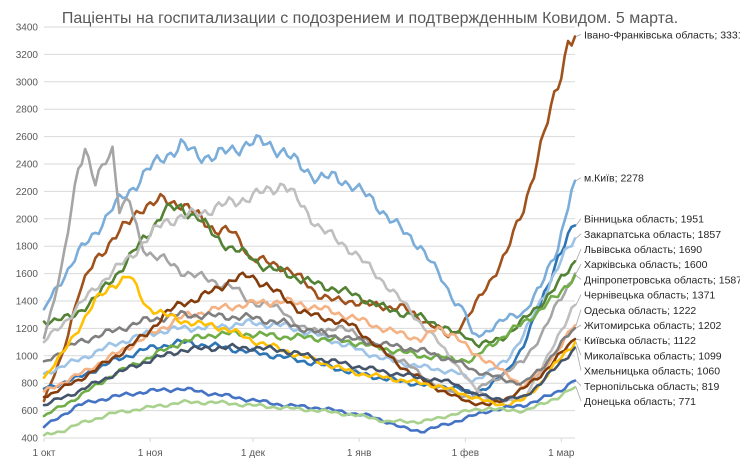 This screenshot has width=740, height=463. Describe the element at coordinates (640, 311) in the screenshot. I see `series-label: Одеська область; 1222` at that location.